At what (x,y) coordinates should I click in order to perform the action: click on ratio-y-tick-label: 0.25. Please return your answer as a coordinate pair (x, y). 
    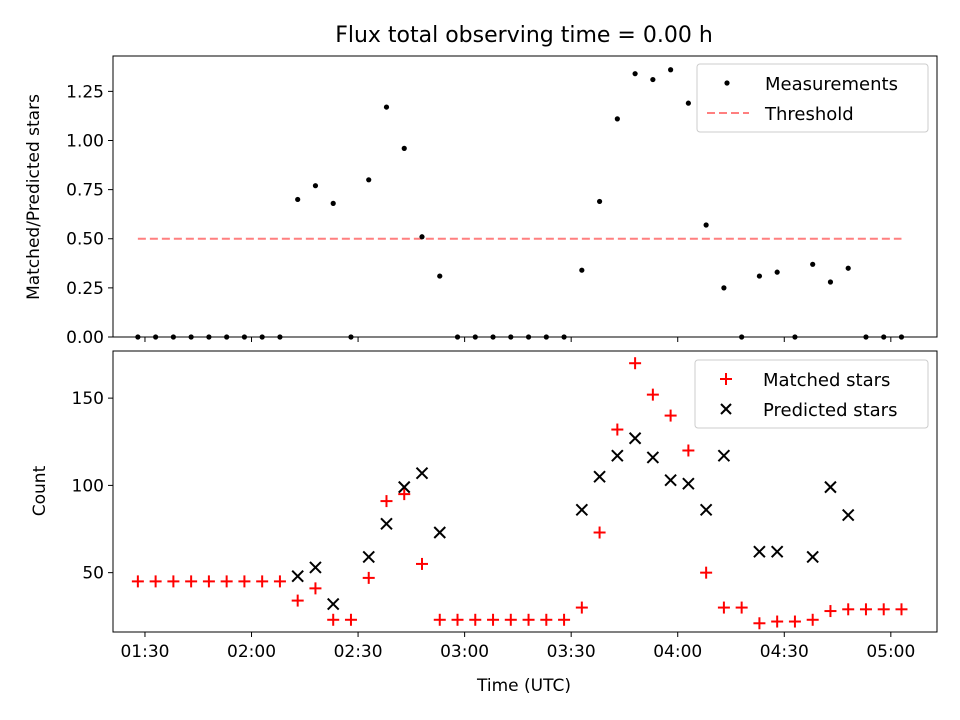
    Looking at the image, I should click on (85, 289).